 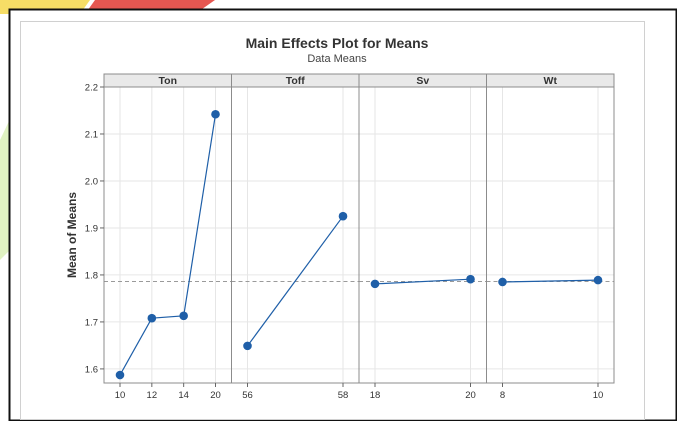 I want to click on series-line-wt, so click(x=550, y=281).